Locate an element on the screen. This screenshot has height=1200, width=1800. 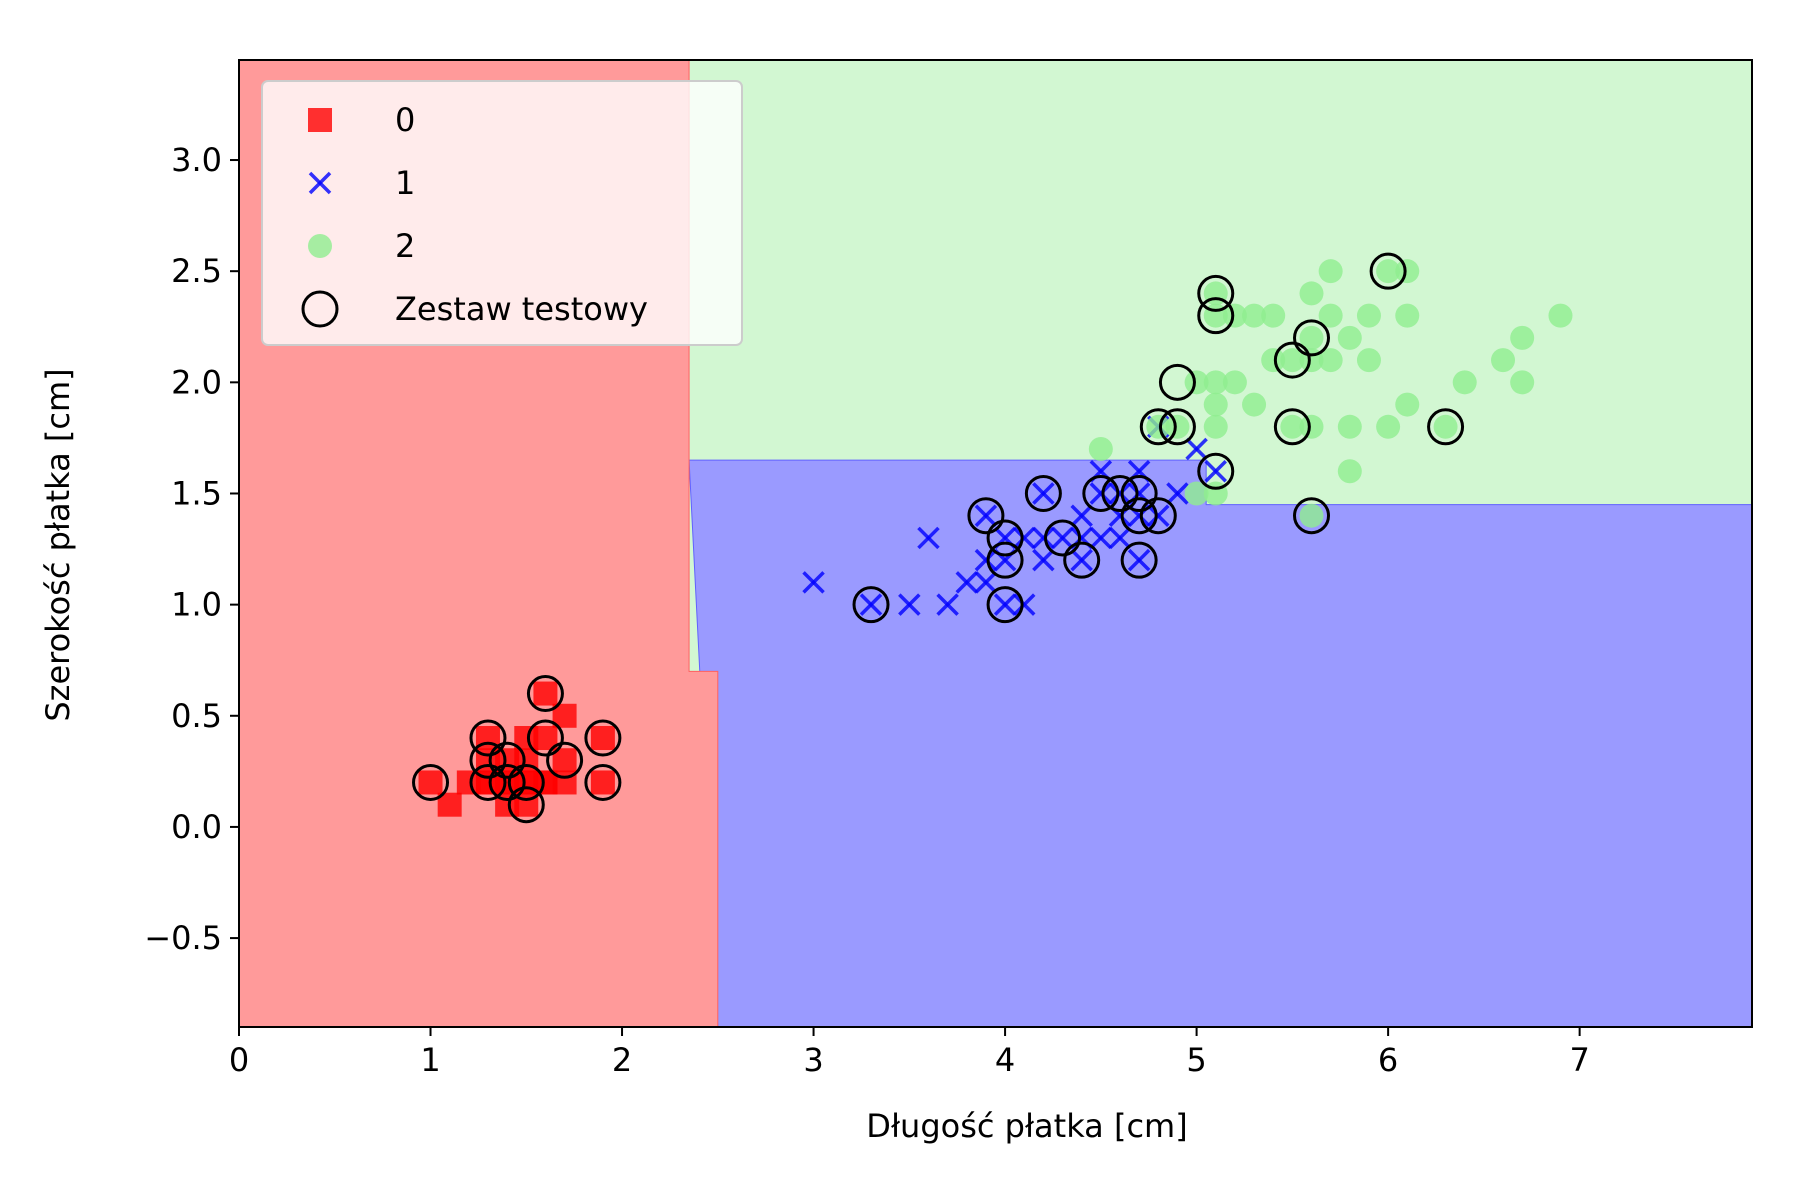
y-axis-label: Szerokość płatka [cm] is located at coordinates (58, 544).